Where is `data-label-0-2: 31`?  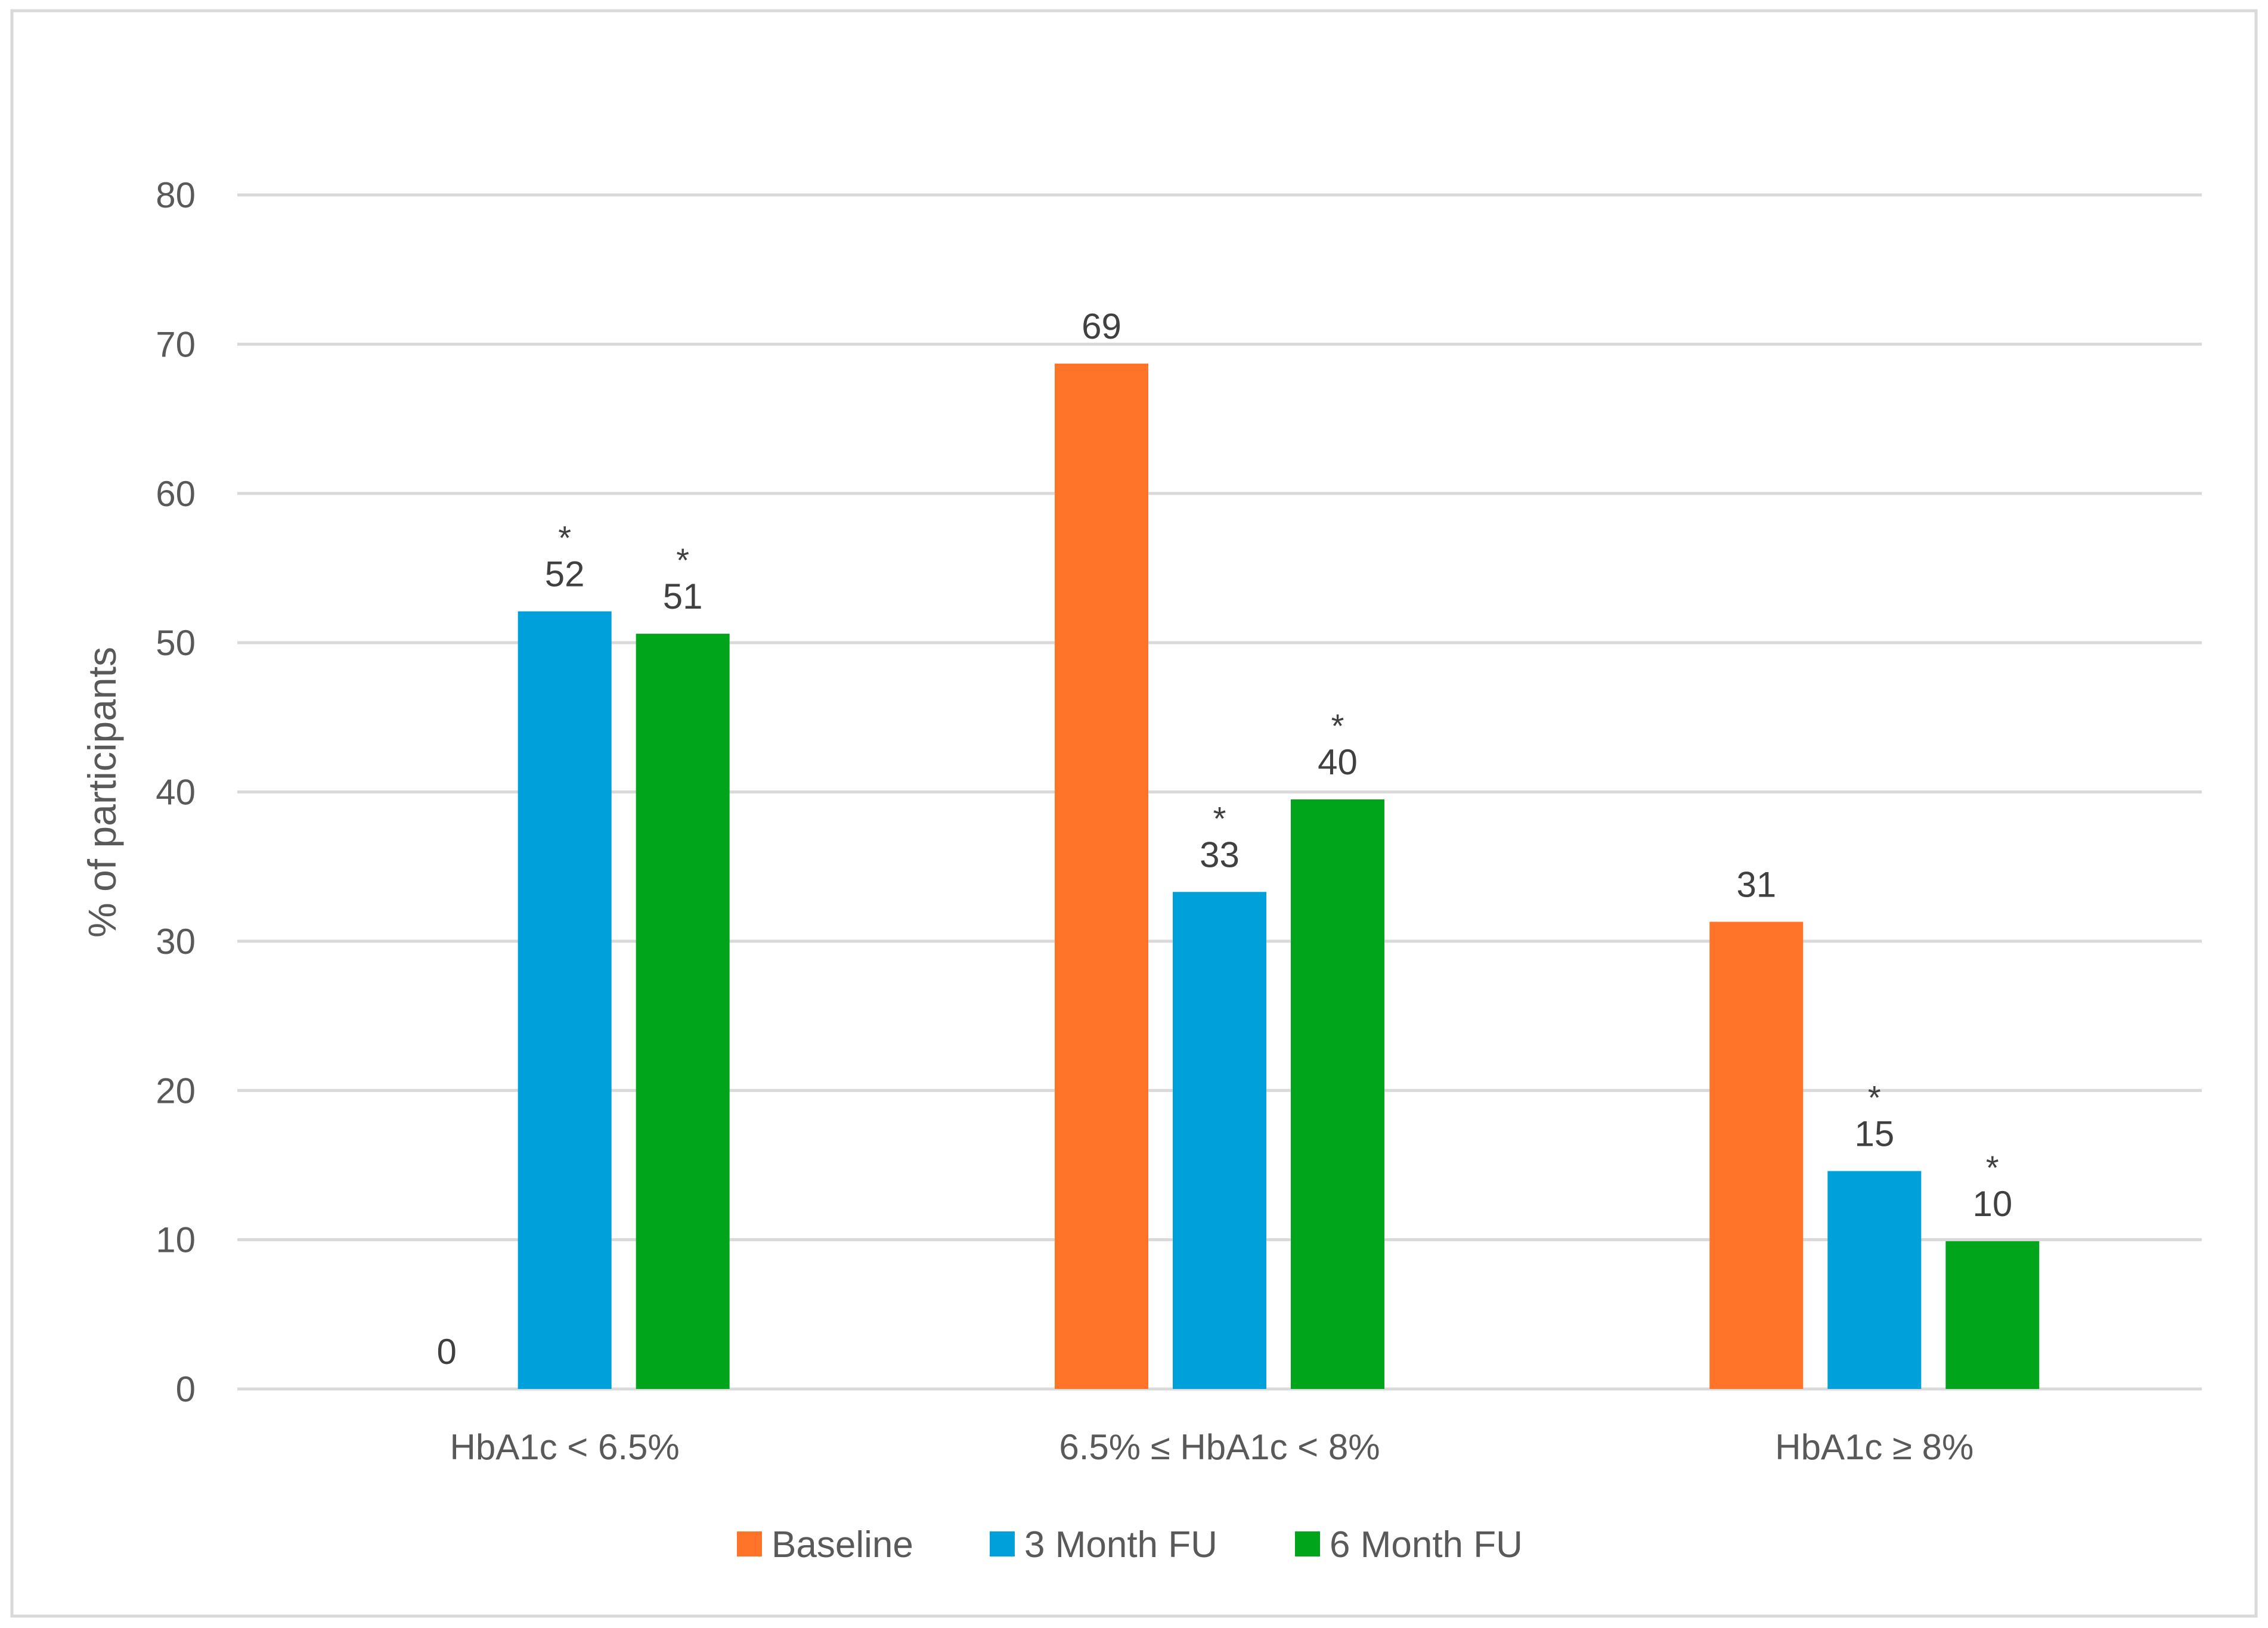 data-label-0-2: 31 is located at coordinates (1756, 884).